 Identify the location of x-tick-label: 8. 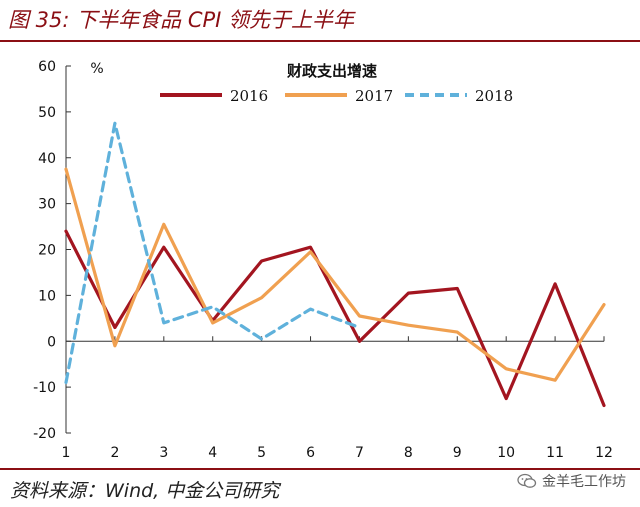
(408, 453).